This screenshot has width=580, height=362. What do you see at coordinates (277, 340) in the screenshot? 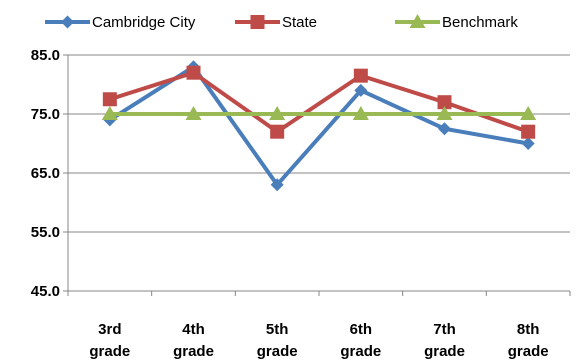
I see `x-tick-label: 5th grade` at bounding box center [277, 340].